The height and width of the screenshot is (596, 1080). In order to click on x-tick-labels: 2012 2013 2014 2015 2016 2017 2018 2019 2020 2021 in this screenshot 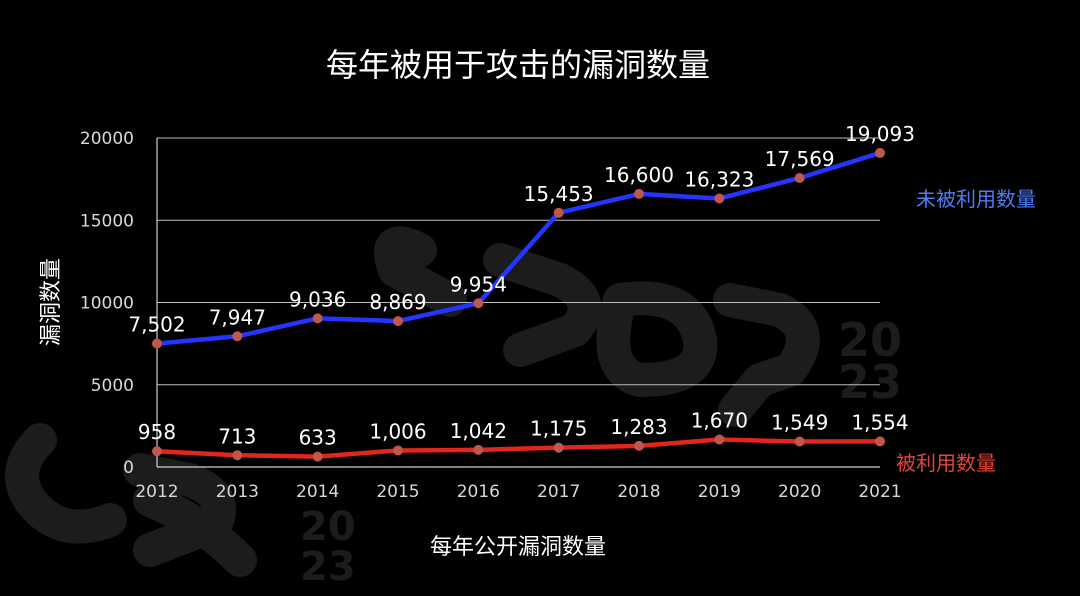, I will do `click(518, 492)`.